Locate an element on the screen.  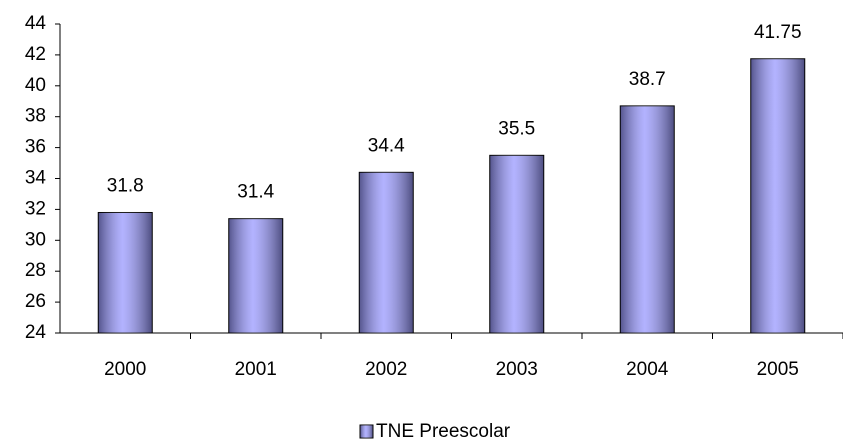
data-label: 34.4 is located at coordinates (386, 145).